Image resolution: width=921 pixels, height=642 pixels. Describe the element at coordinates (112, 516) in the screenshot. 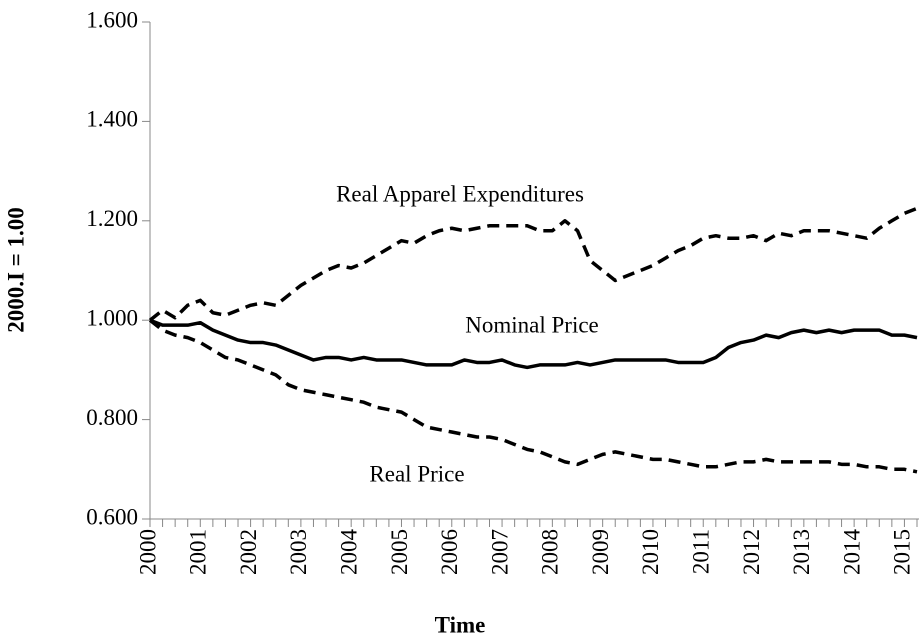

I see `y-tick-label: 0.600` at that location.